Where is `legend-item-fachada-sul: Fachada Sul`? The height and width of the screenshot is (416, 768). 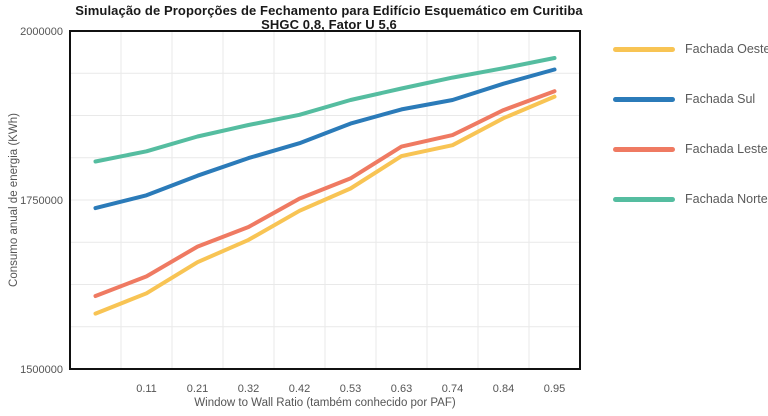 legend-item-fachada-sul: Fachada Sul is located at coordinates (688, 99).